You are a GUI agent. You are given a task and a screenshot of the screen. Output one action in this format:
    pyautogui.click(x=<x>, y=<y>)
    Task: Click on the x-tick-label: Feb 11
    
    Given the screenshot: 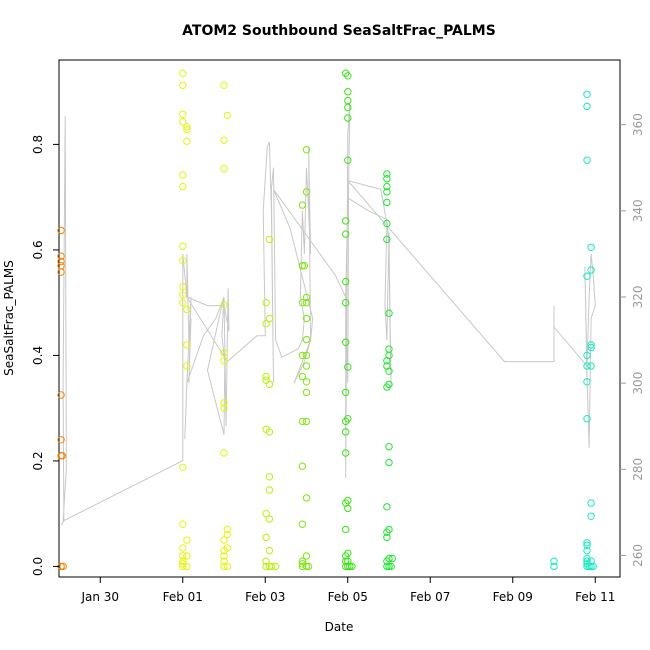 What is the action you would take?
    pyautogui.click(x=595, y=597)
    